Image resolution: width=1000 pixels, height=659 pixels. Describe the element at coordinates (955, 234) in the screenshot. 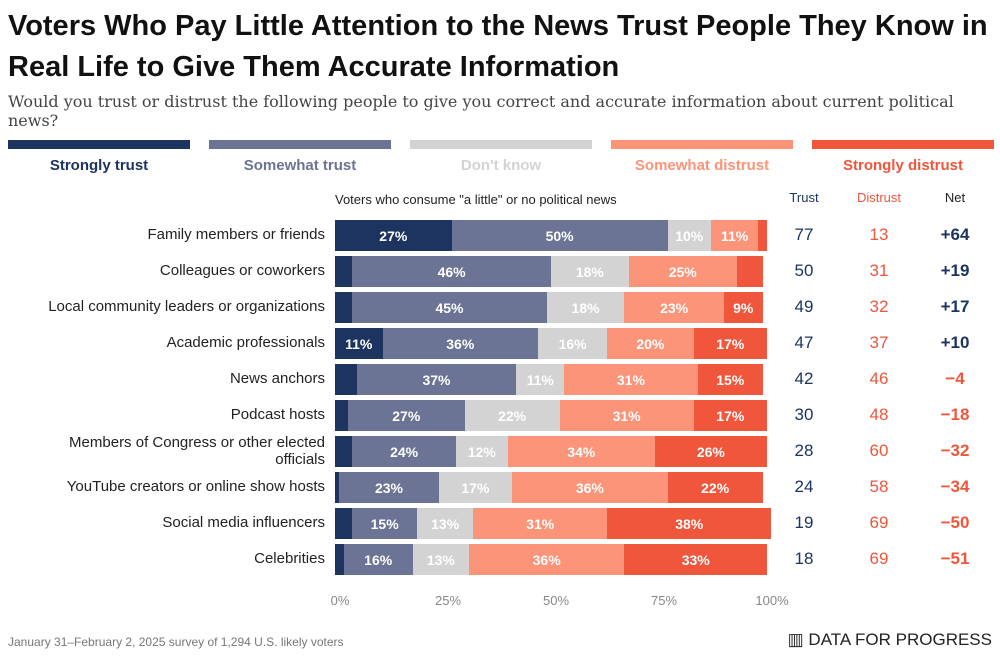

I see `net-value: +64` at that location.